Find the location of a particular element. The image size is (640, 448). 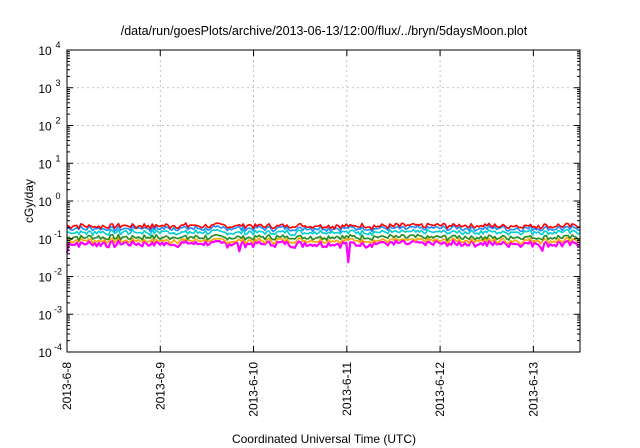

y-tick-exponent: -2 is located at coordinates (58, 272).